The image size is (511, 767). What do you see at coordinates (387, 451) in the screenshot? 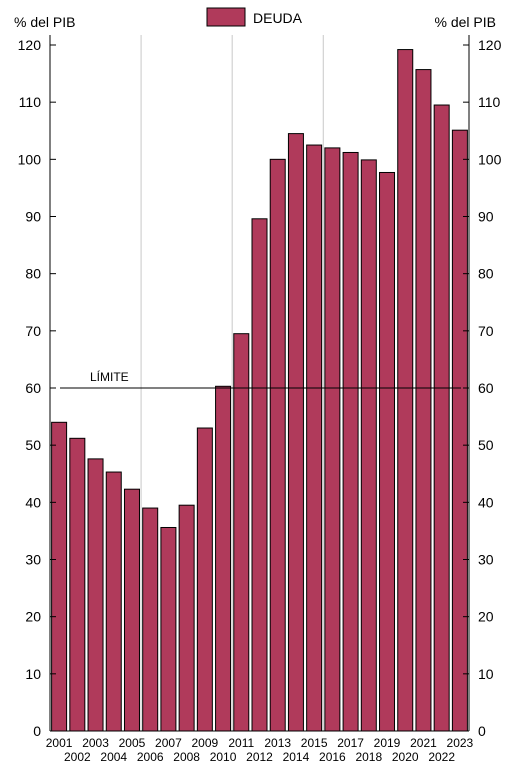
I see `bar-2019` at bounding box center [387, 451].